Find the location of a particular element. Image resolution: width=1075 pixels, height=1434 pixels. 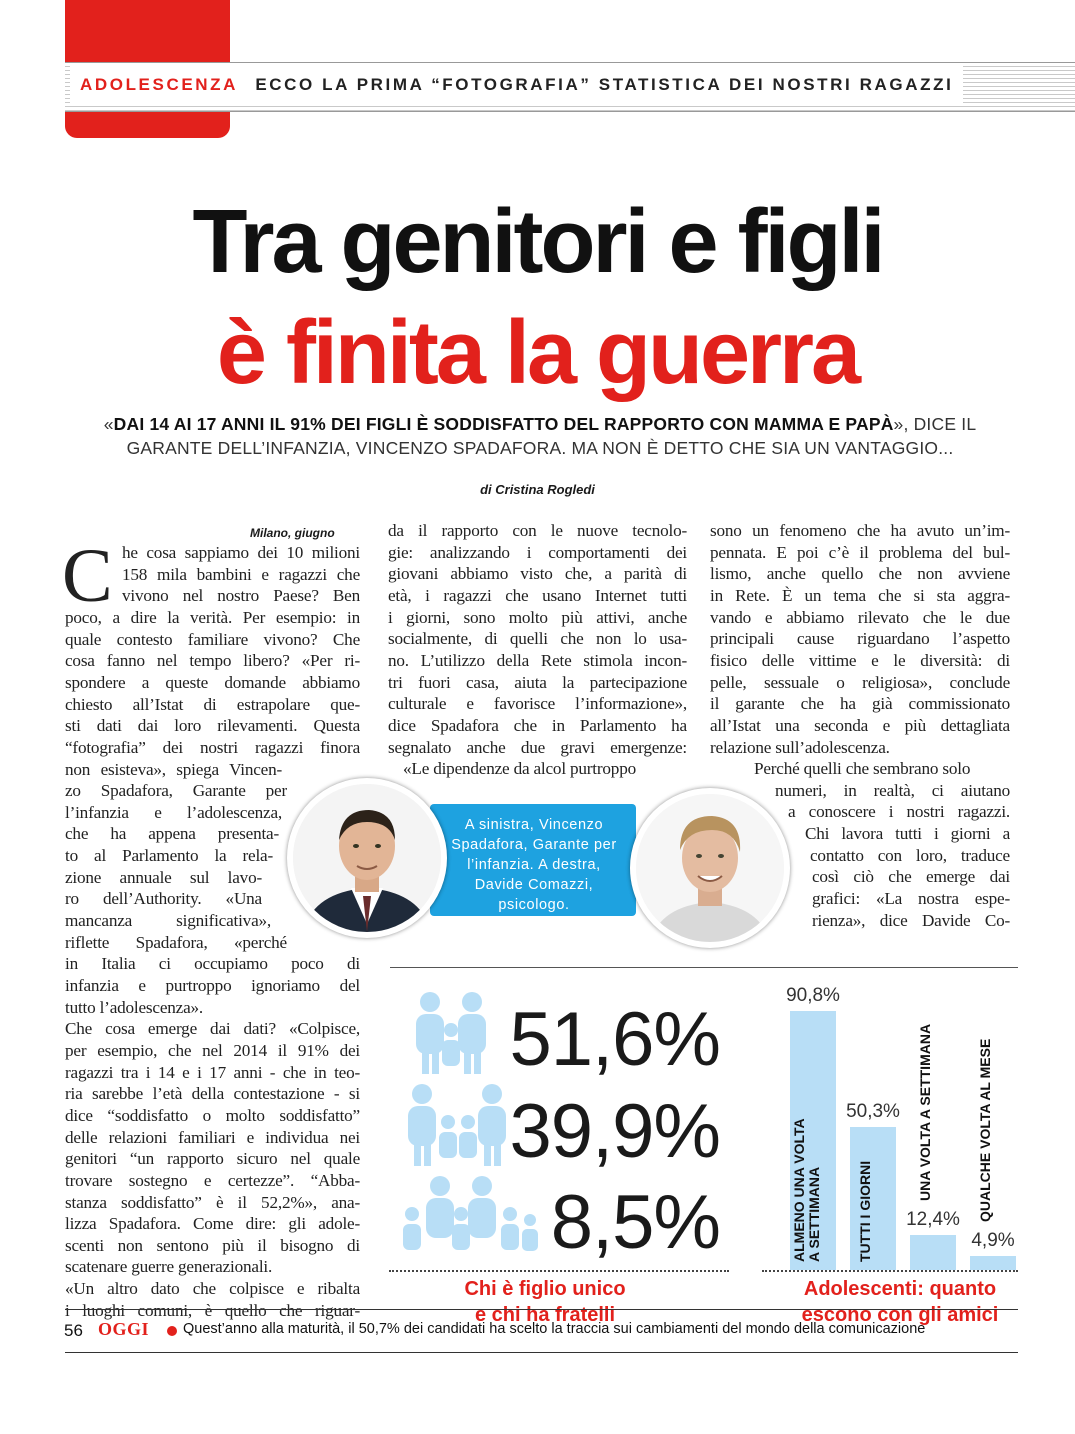

text-line: quale contesto familiare vivono? Che is located at coordinates (212, 639).